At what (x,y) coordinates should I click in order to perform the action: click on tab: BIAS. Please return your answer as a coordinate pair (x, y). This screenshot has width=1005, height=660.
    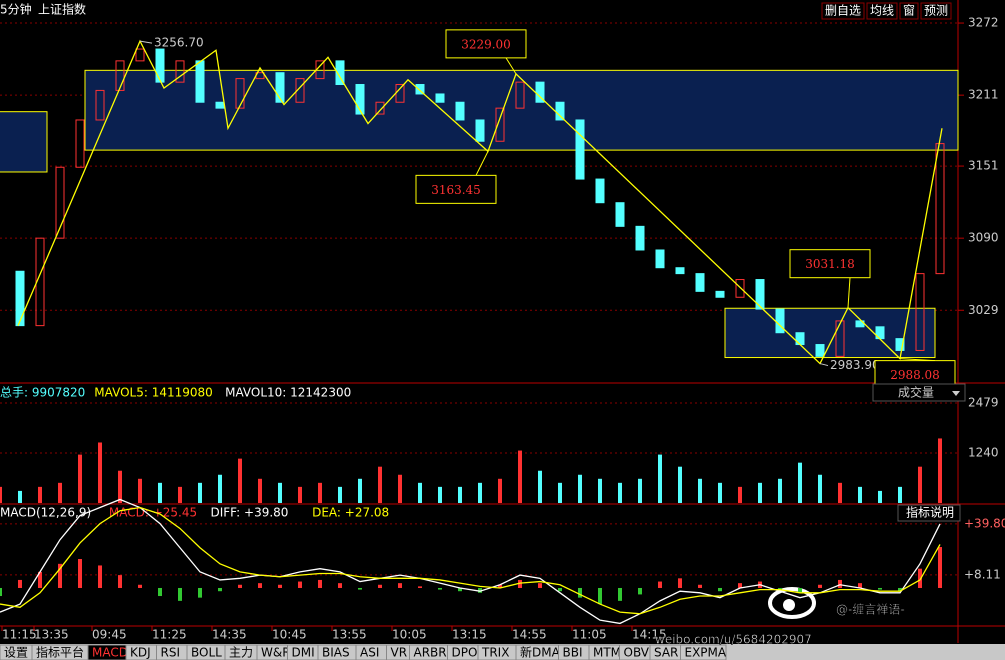
    Looking at the image, I should click on (336, 653).